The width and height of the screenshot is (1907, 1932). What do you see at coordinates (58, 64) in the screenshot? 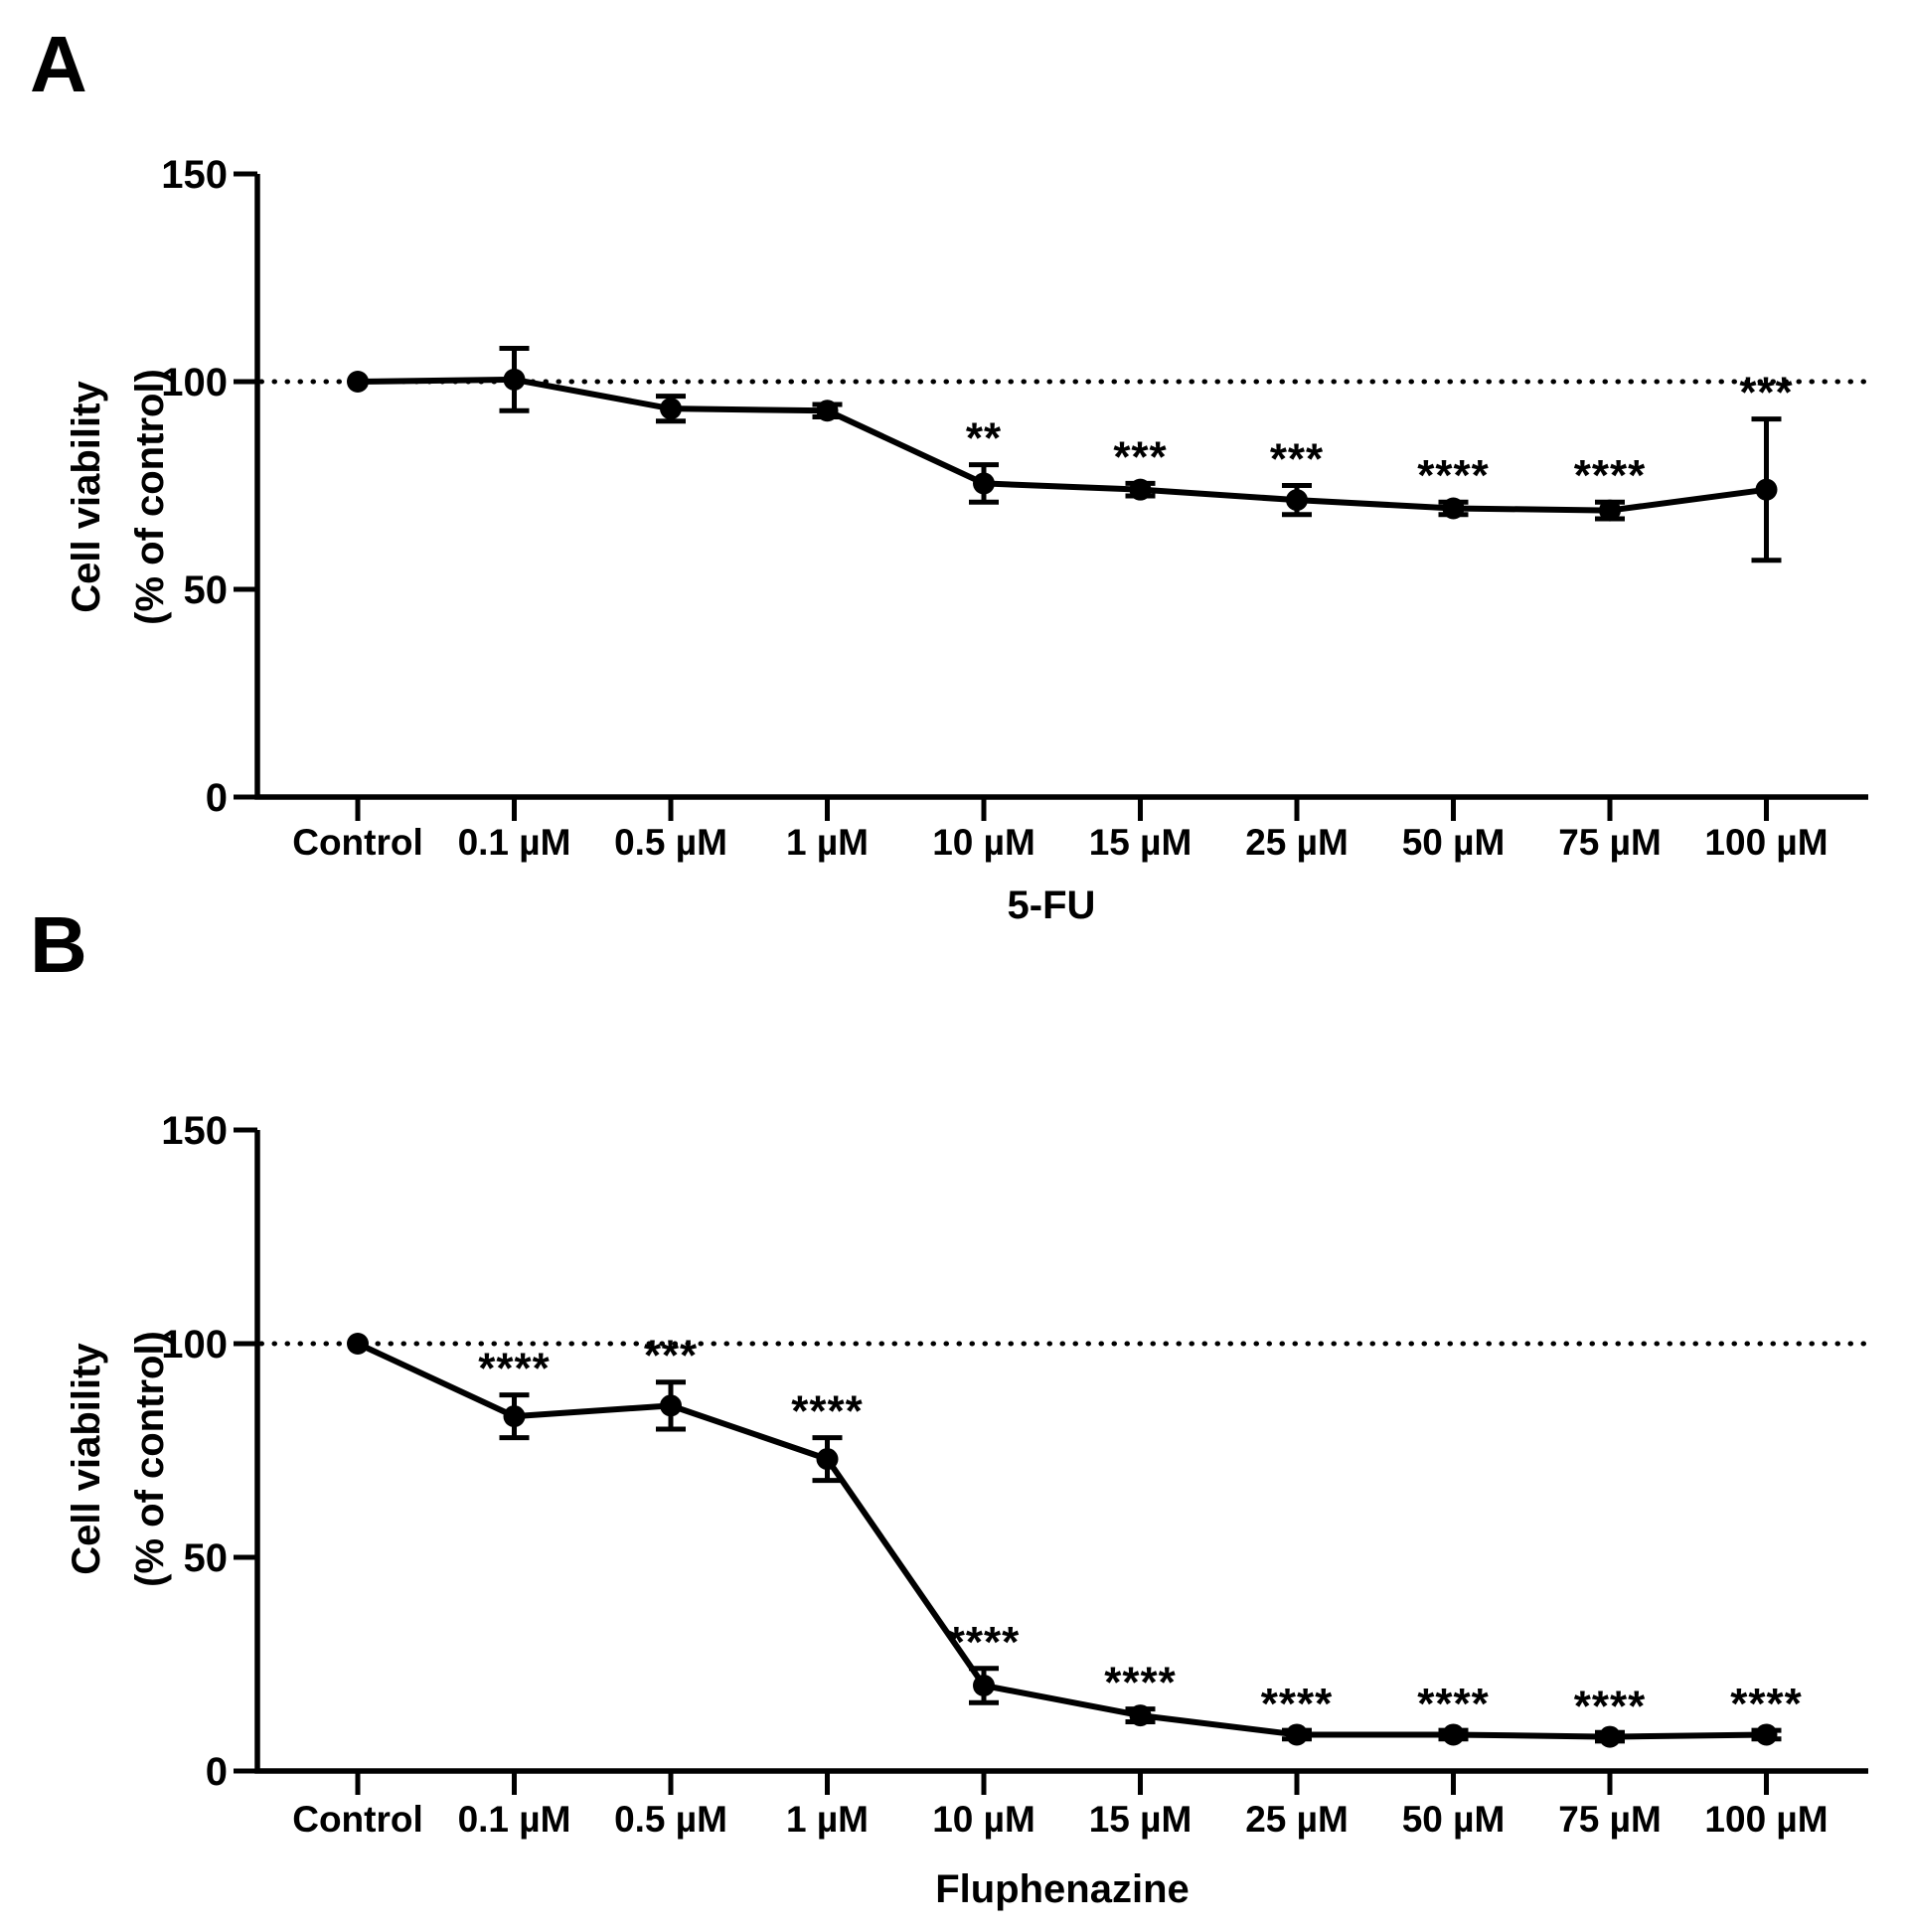
I see `panel-letter: A` at bounding box center [58, 64].